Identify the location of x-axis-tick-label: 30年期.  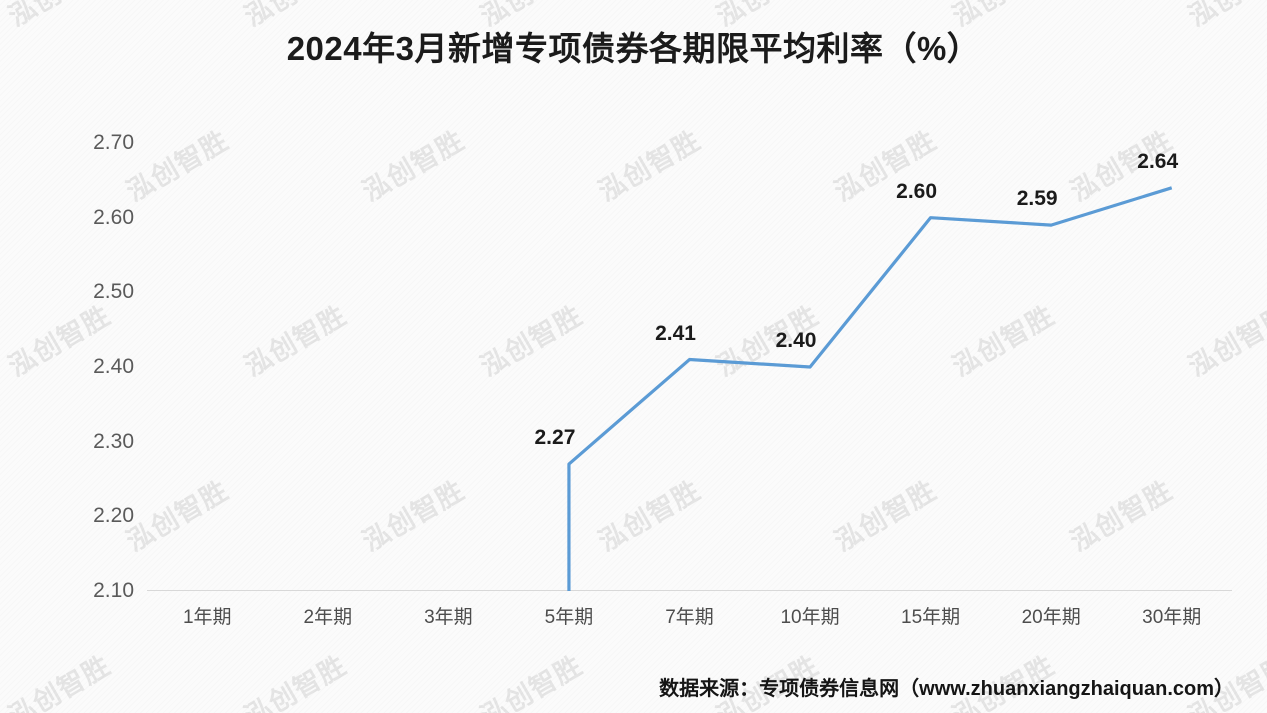
(1172, 617).